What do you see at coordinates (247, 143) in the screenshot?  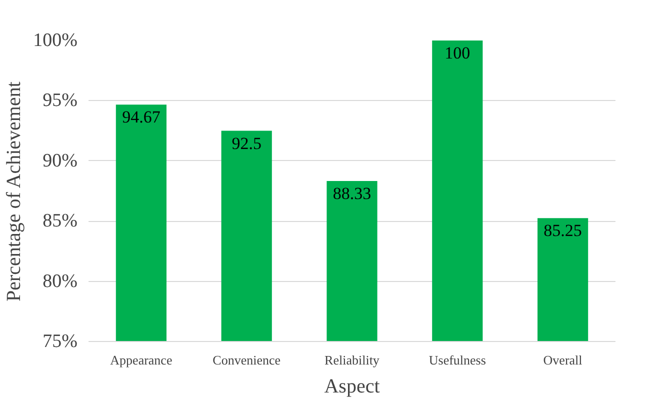 I see `data-label: 92.5` at bounding box center [247, 143].